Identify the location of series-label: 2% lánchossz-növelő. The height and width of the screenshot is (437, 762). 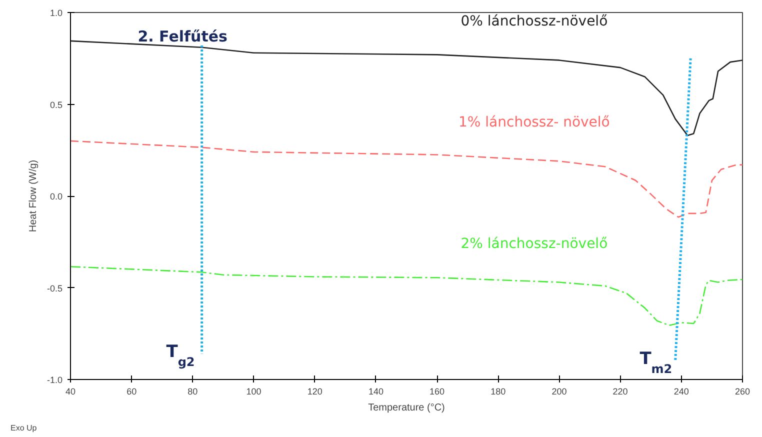
(534, 244).